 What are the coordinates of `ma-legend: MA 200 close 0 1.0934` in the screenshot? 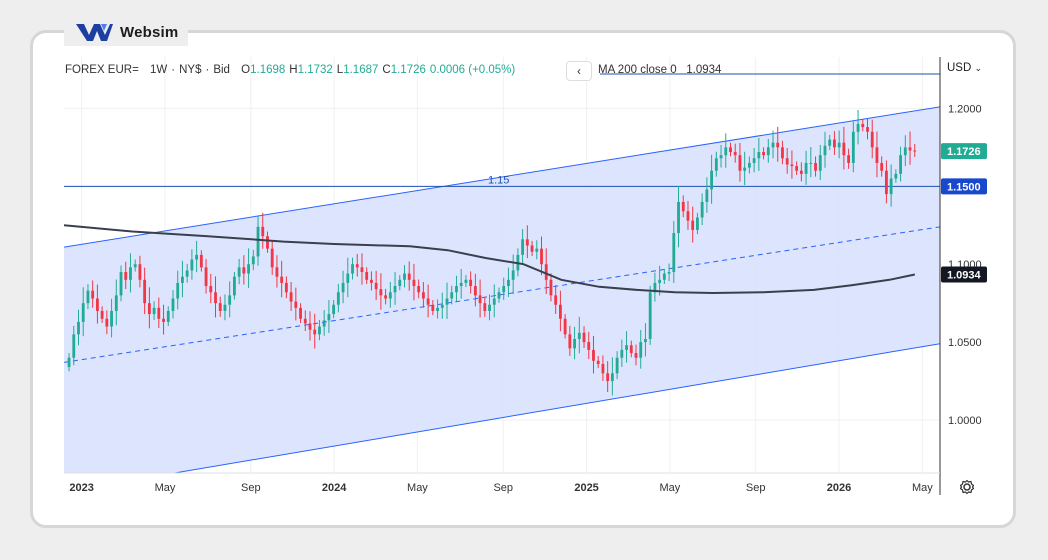 It's located at (659, 70).